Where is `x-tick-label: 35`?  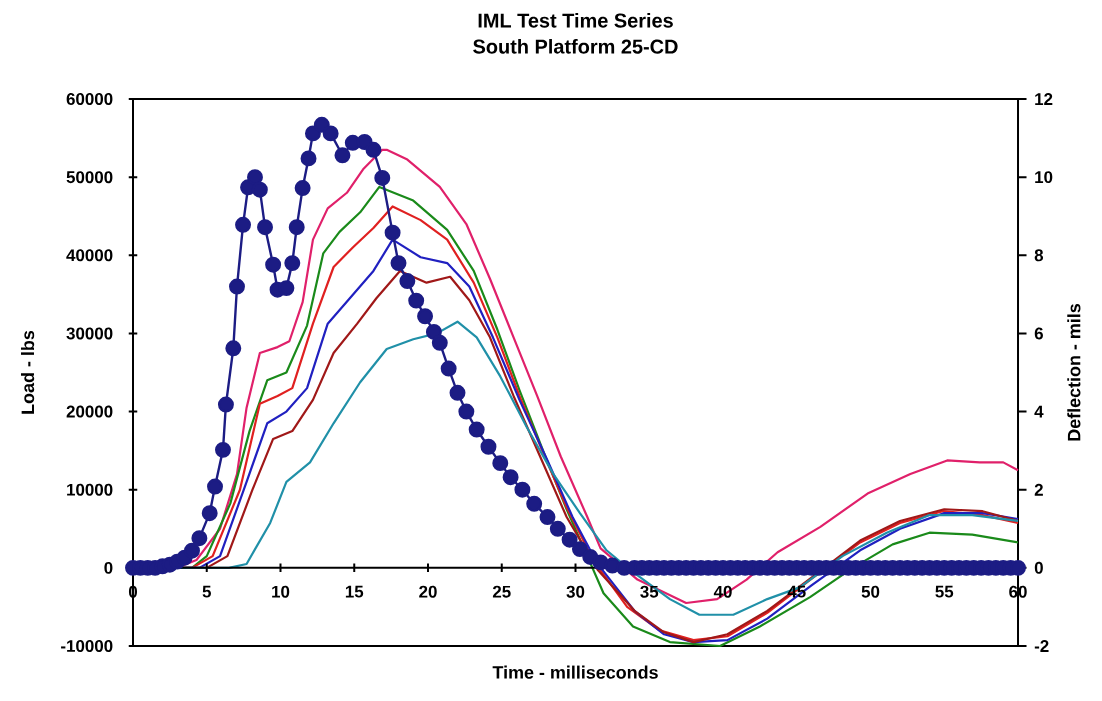
x-tick-label: 35 is located at coordinates (649, 591).